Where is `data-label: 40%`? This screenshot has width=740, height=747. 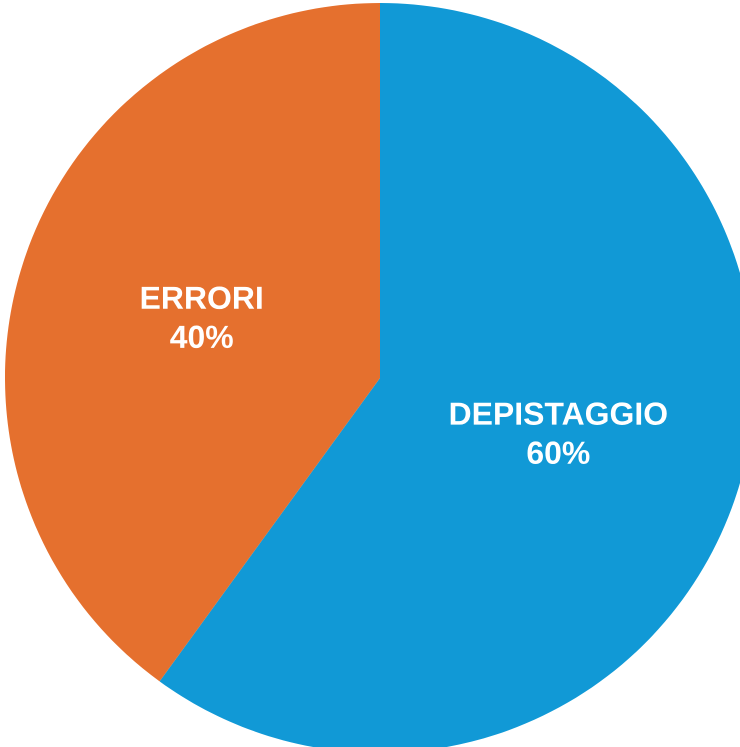 data-label: 40% is located at coordinates (201, 337).